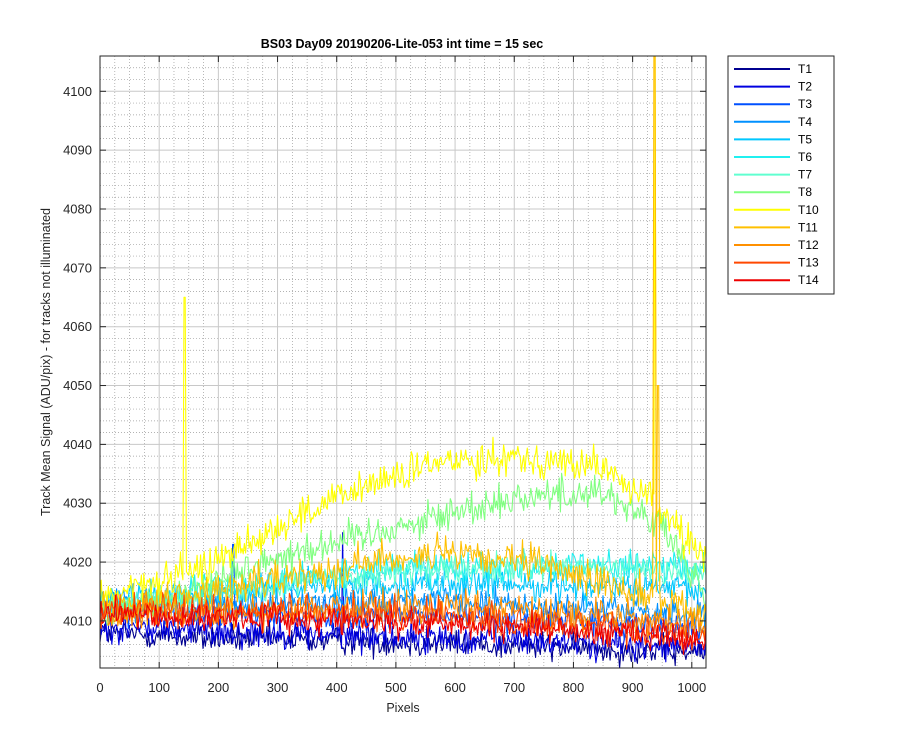  I want to click on x-tick-label: 600, so click(455, 687).